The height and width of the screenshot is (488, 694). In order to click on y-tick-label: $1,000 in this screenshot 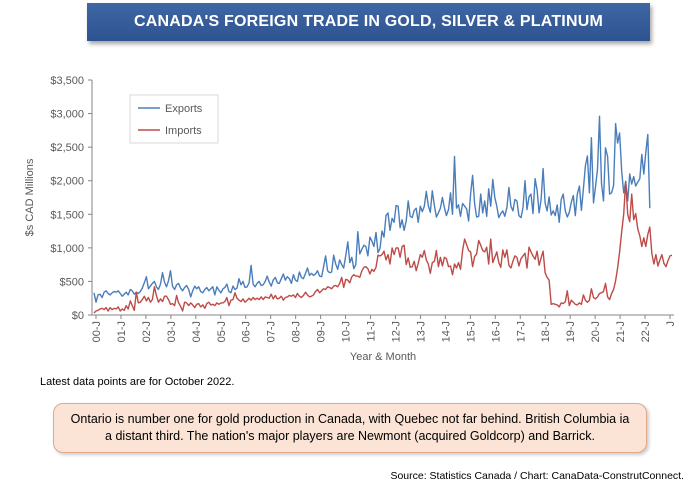, I will do `click(67, 249)`.